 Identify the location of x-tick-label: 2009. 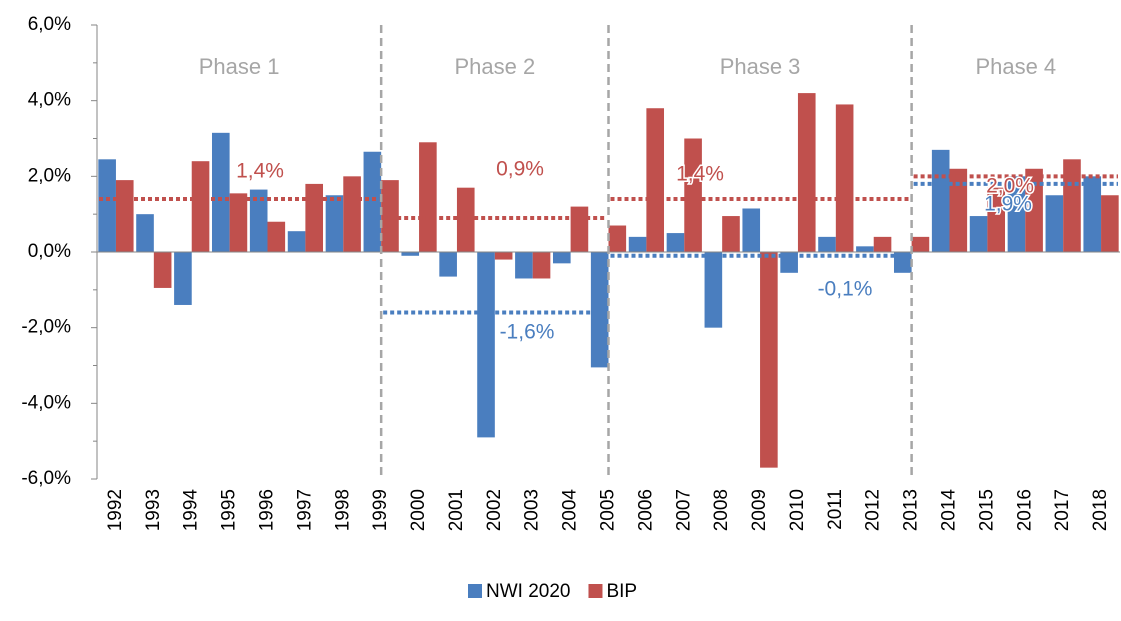
(759, 510).